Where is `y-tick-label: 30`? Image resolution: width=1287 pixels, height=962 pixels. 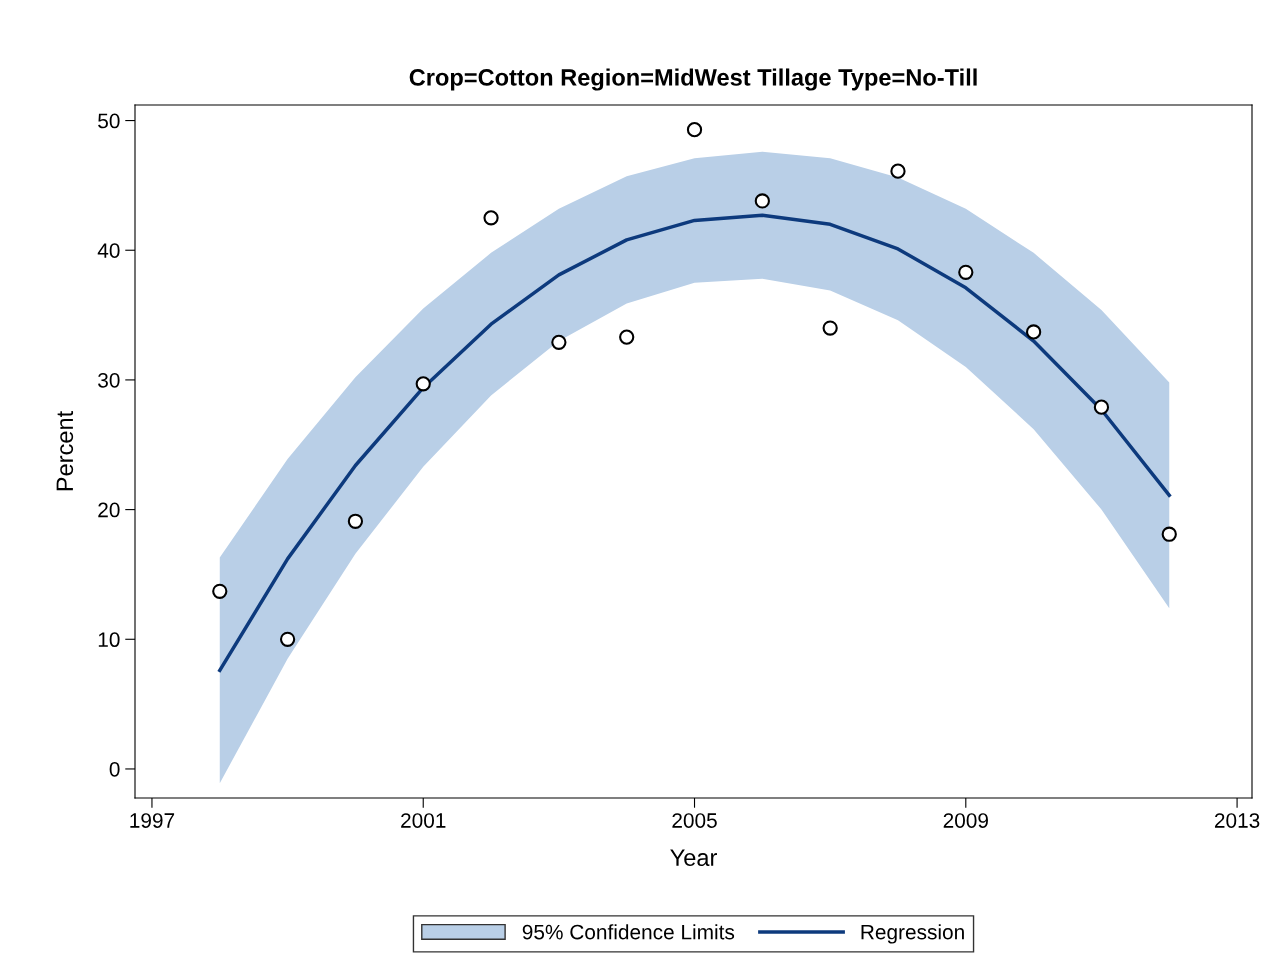
y-tick-label: 30 is located at coordinates (109, 380).